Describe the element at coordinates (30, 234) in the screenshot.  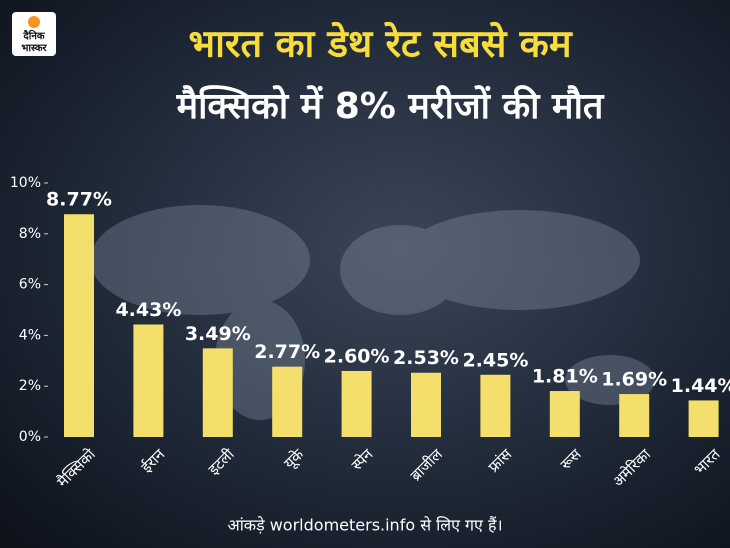
I see `y-tick-label: 8%` at that location.